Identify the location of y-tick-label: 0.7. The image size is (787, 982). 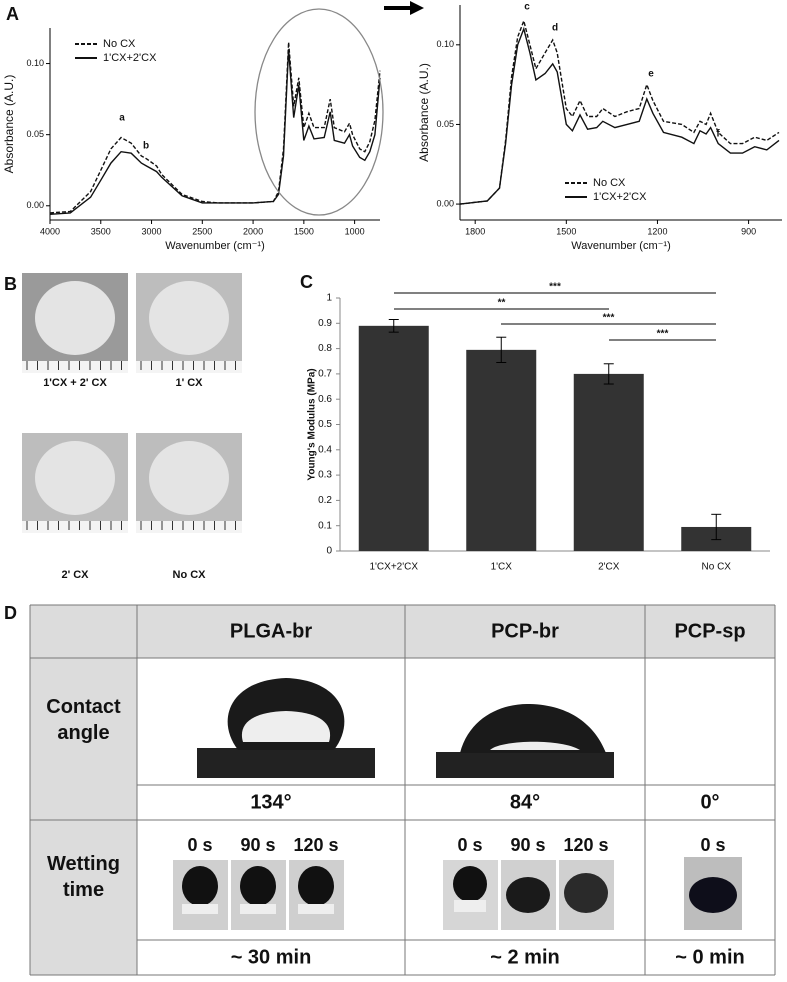
(325, 374).